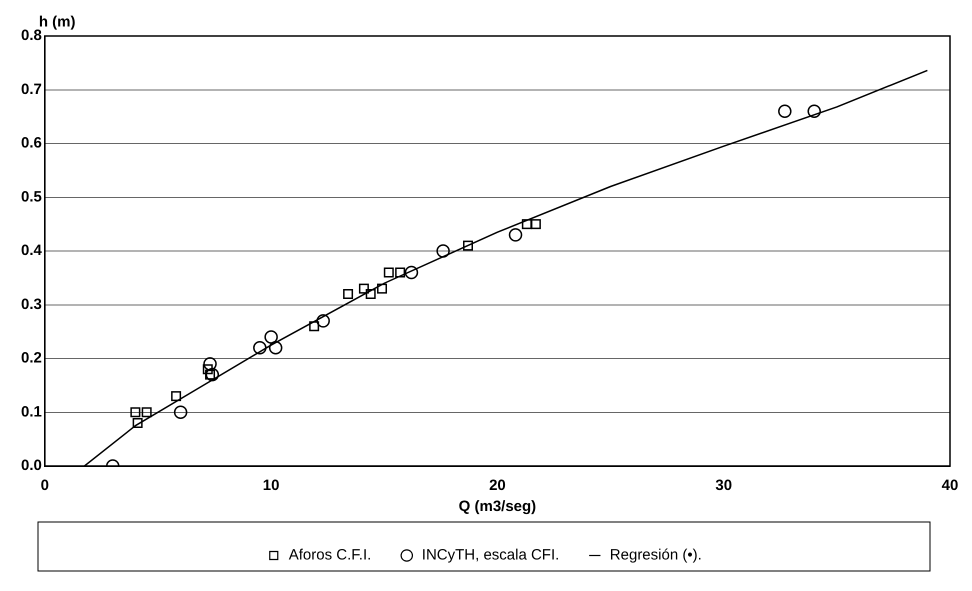 The width and height of the screenshot is (972, 591). What do you see at coordinates (950, 485) in the screenshot?
I see `x-tick-label: 40` at bounding box center [950, 485].